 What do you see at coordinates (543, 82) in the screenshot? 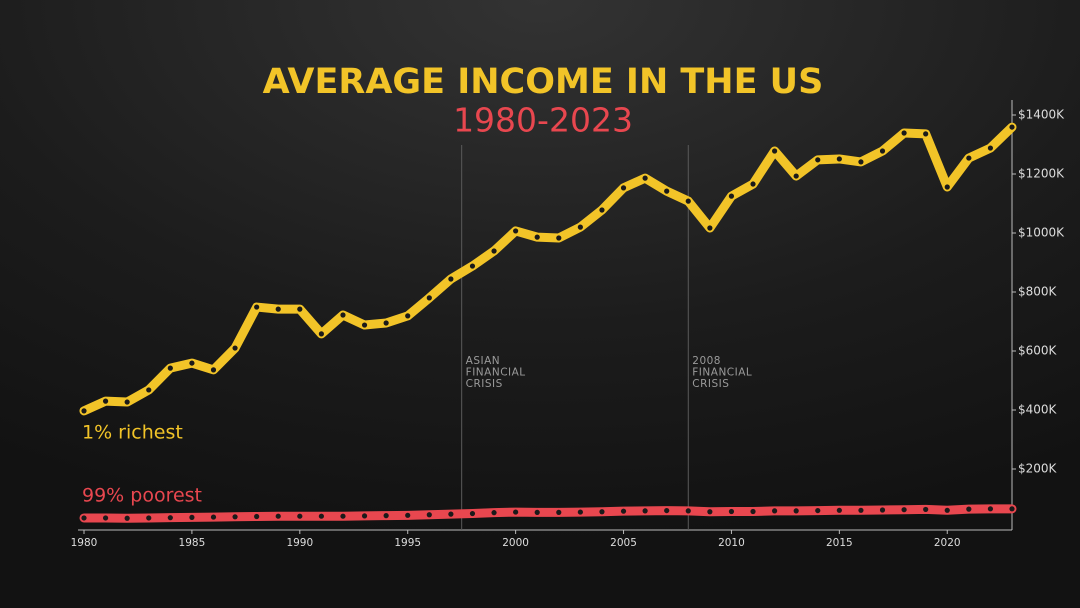
I see `chart-title: AVERAGE INCOME IN THE US` at bounding box center [543, 82].